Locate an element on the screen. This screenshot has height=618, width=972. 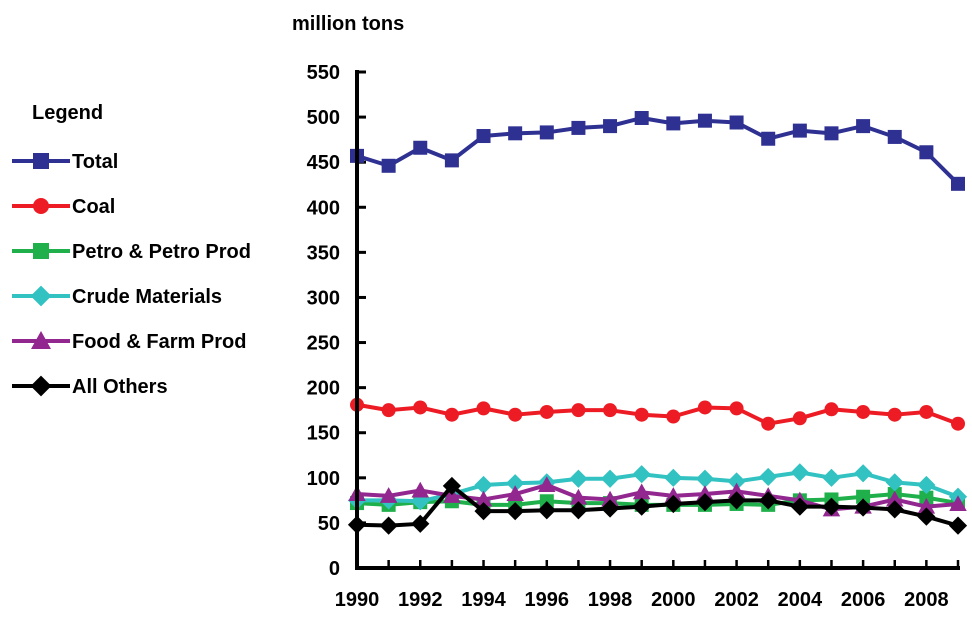
legend-item-coal: Coal is located at coordinates (63, 207).